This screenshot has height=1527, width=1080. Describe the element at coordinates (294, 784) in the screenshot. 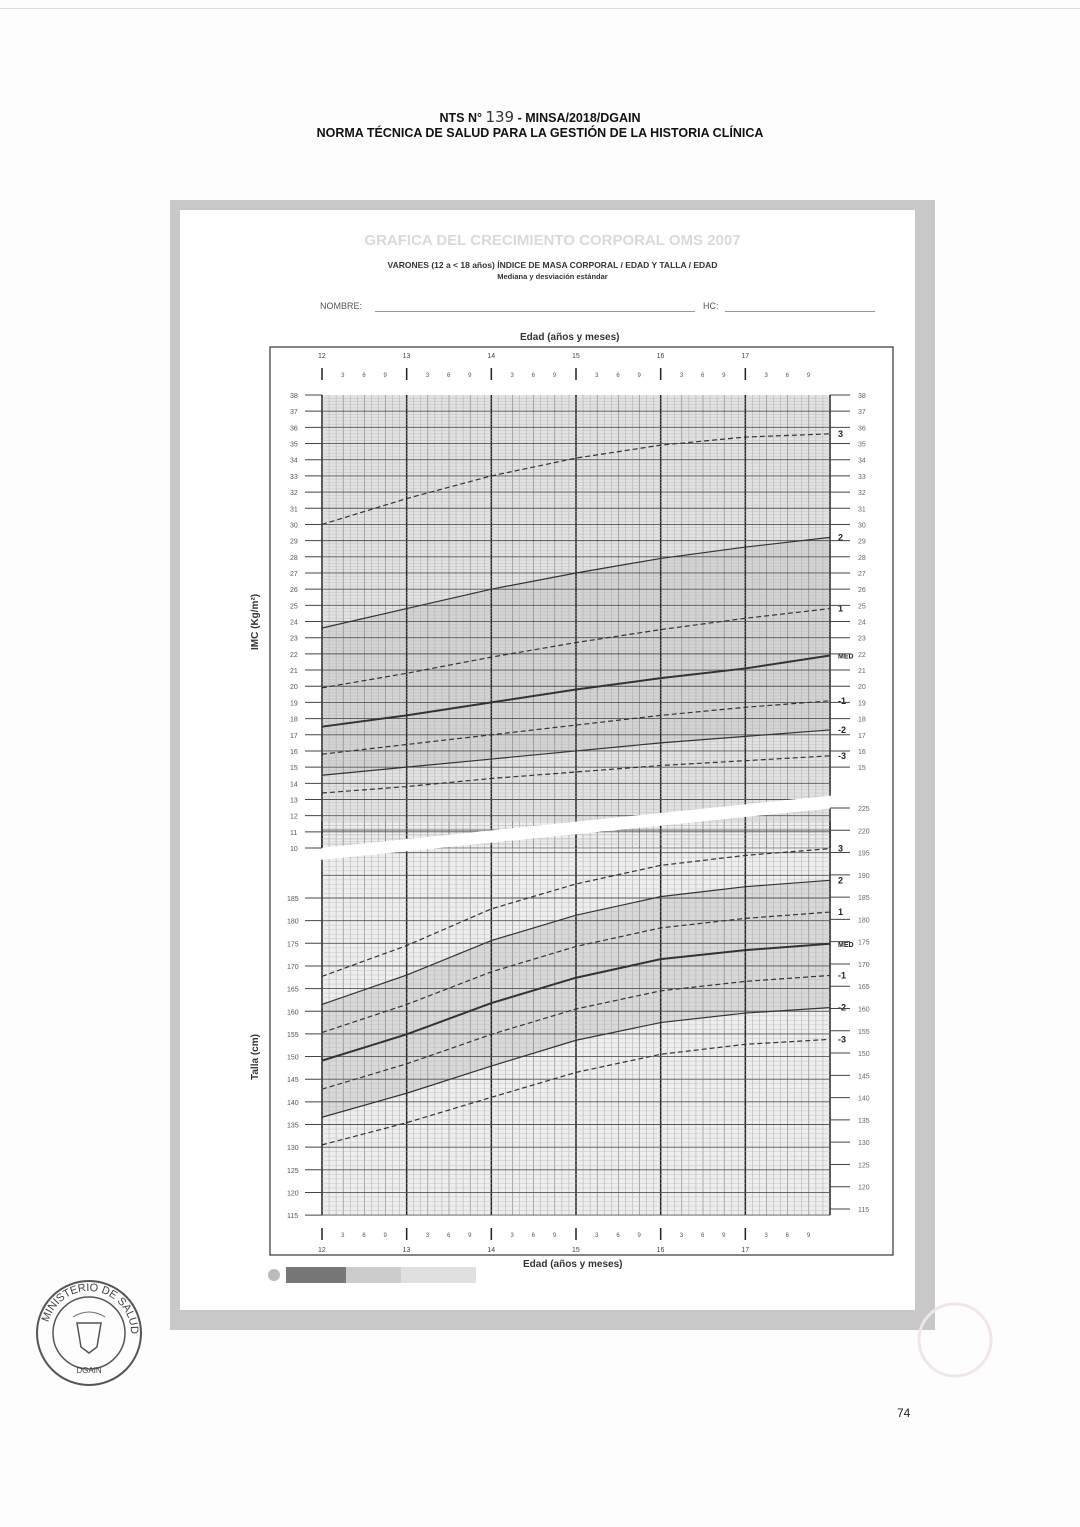

I see `bmi-tick-label: 14` at that location.